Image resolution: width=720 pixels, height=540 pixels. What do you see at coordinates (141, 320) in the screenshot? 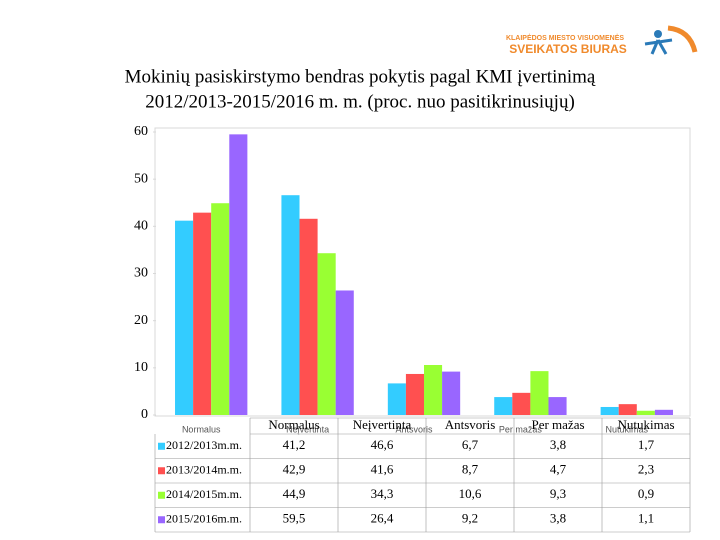
I see `y-tick-label: 20` at bounding box center [141, 320].